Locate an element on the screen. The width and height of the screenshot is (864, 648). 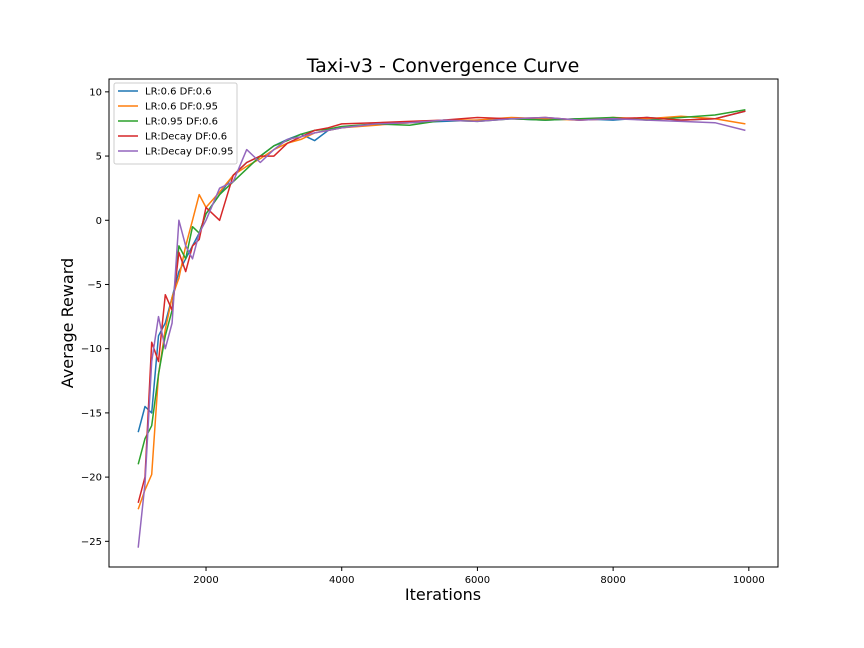
y-axis-label: Average Reward is located at coordinates (67, 323).